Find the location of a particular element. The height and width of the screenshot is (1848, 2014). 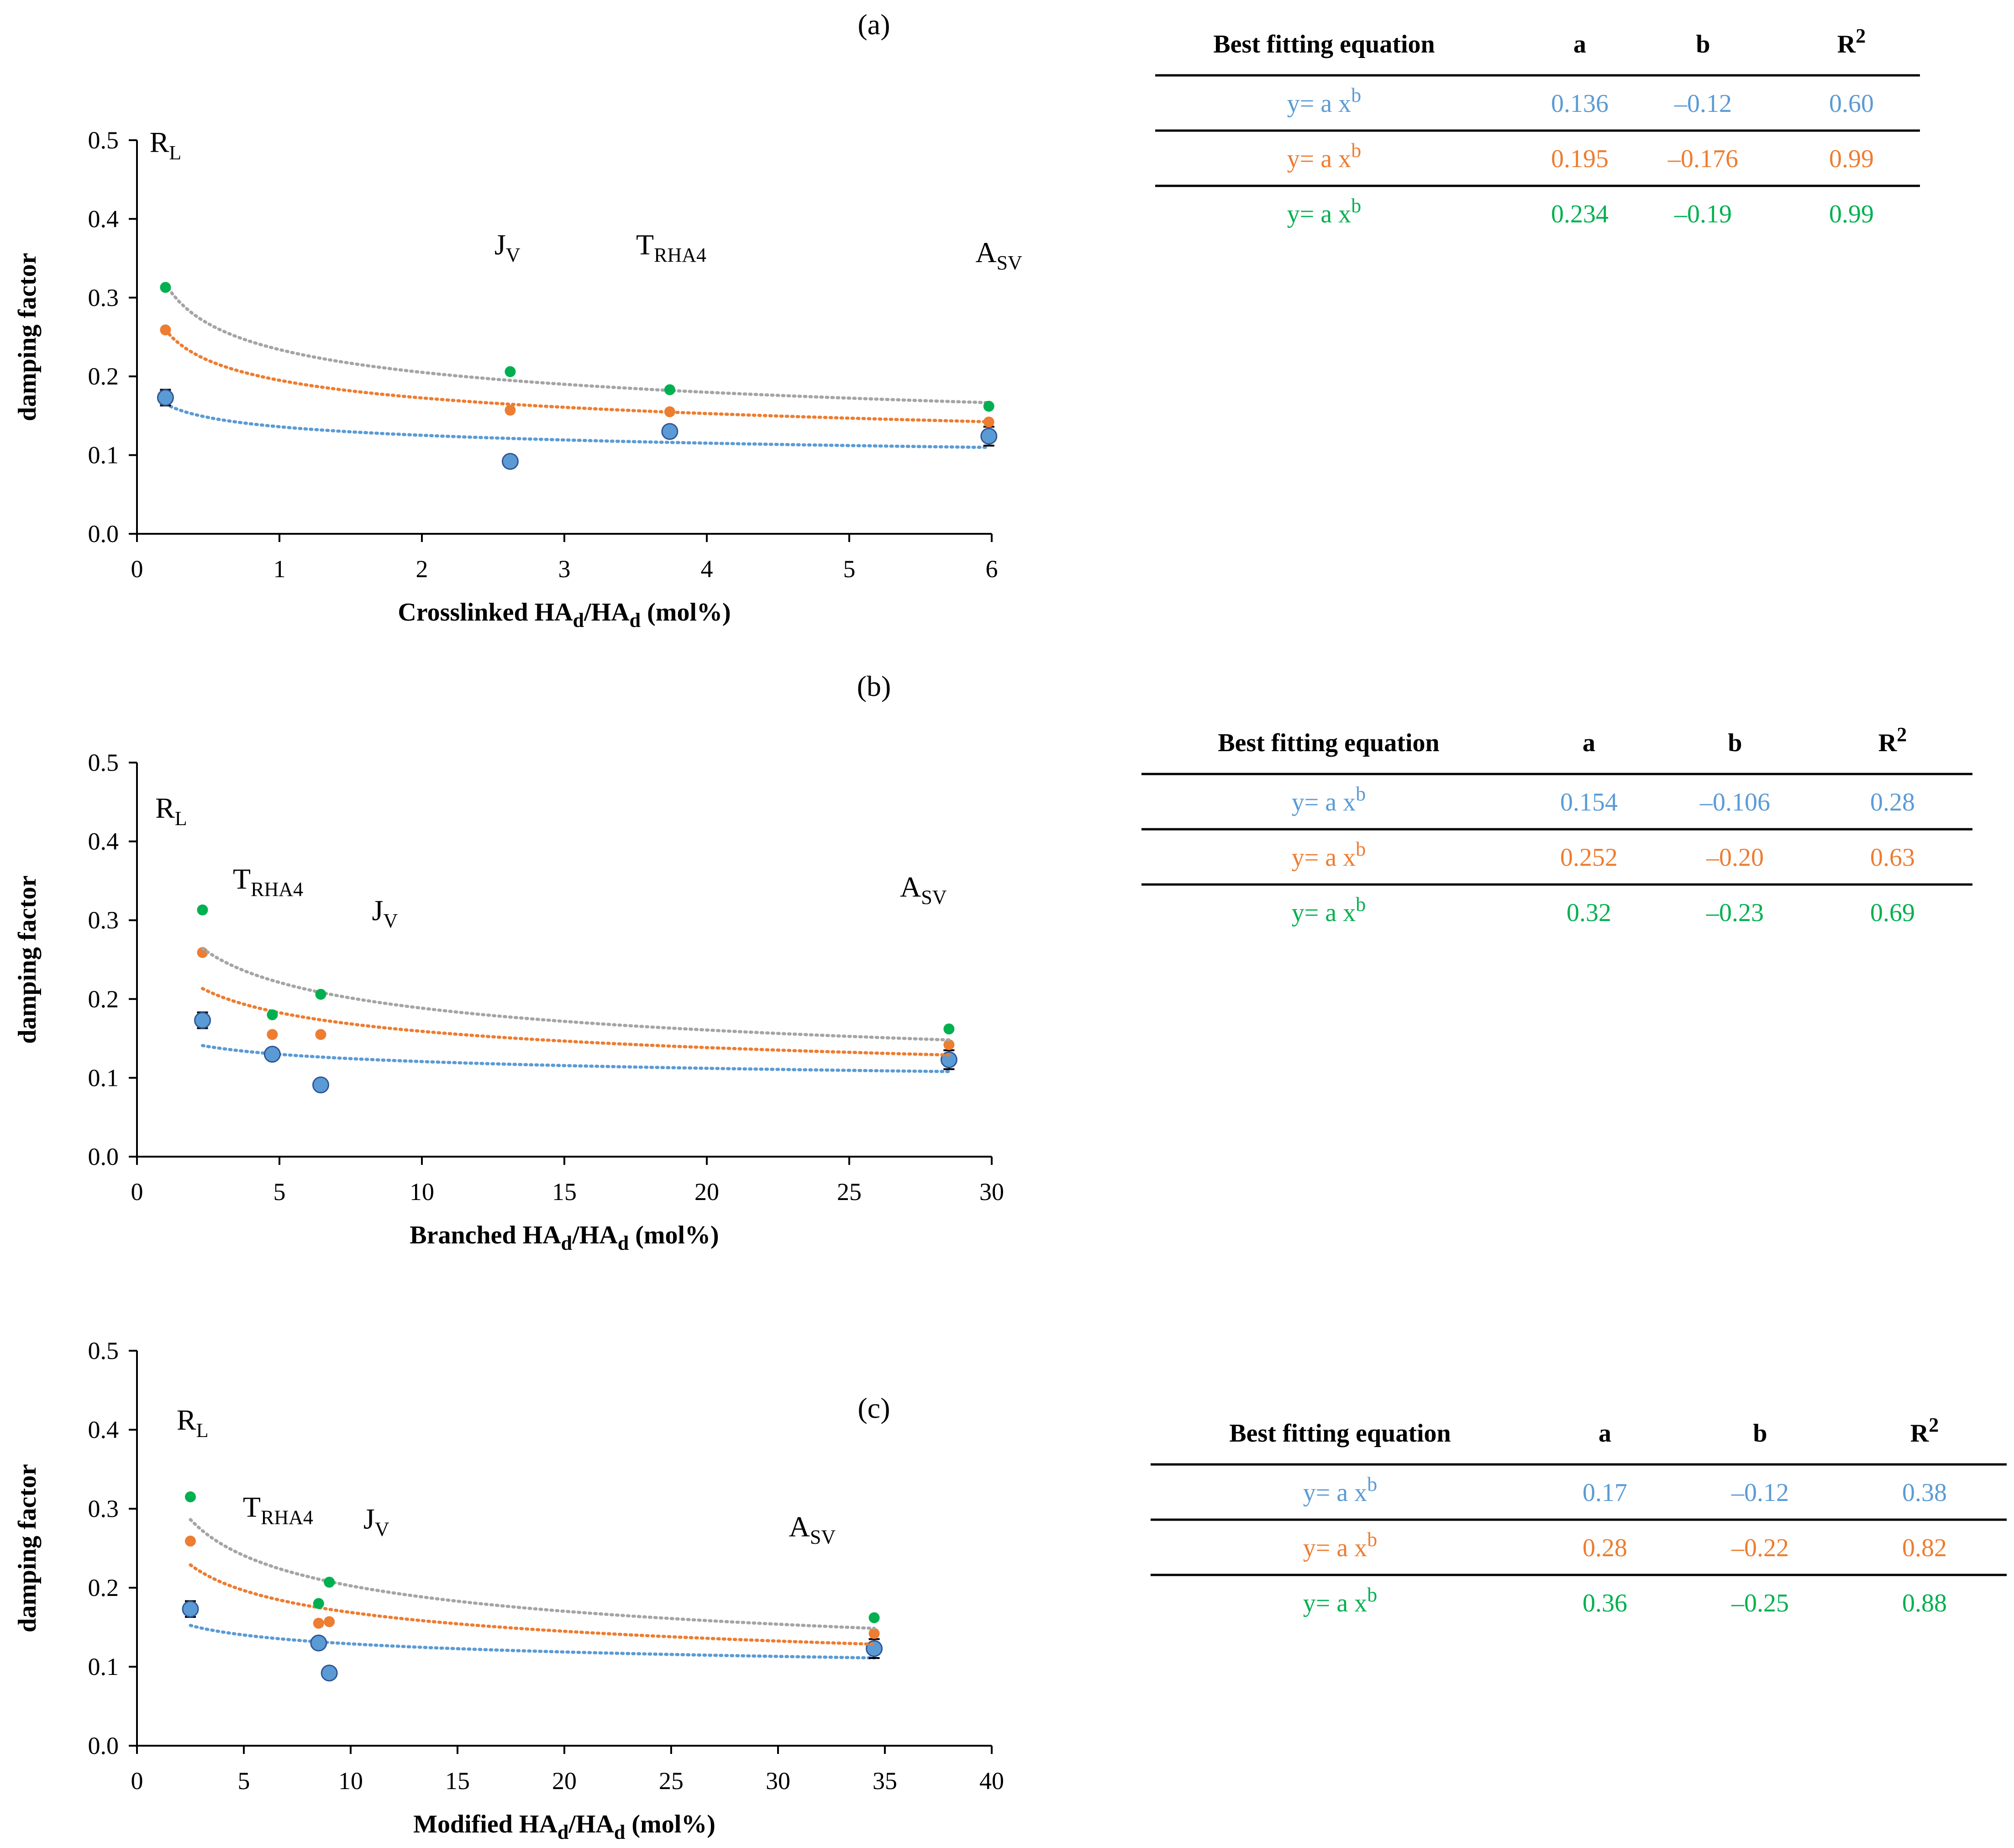

x-tick-label: 0 is located at coordinates (137, 1781).